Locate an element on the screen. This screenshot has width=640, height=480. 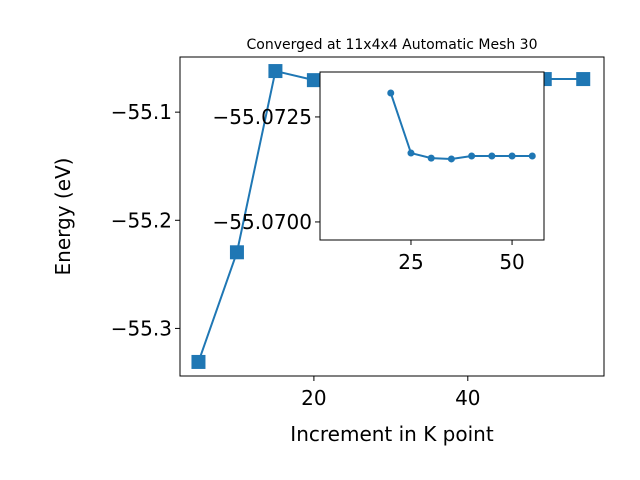
plot-area is located at coordinates (461, 126).